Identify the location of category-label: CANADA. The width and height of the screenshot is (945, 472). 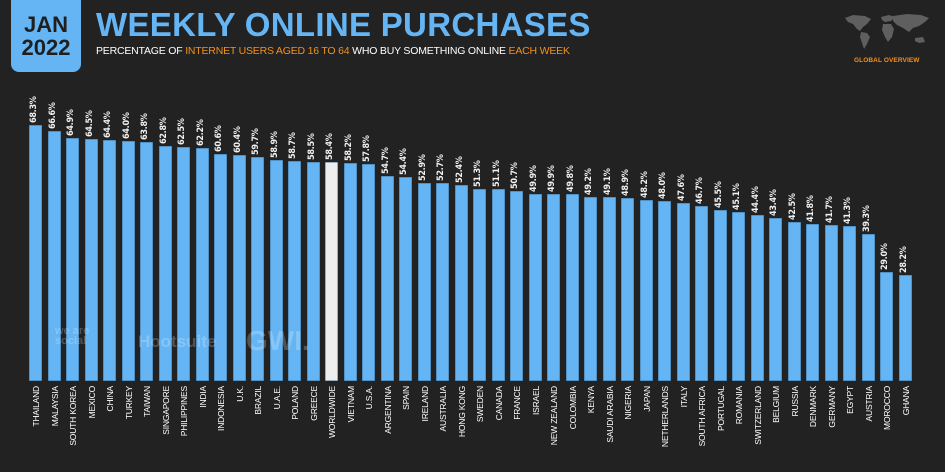
(498, 403).